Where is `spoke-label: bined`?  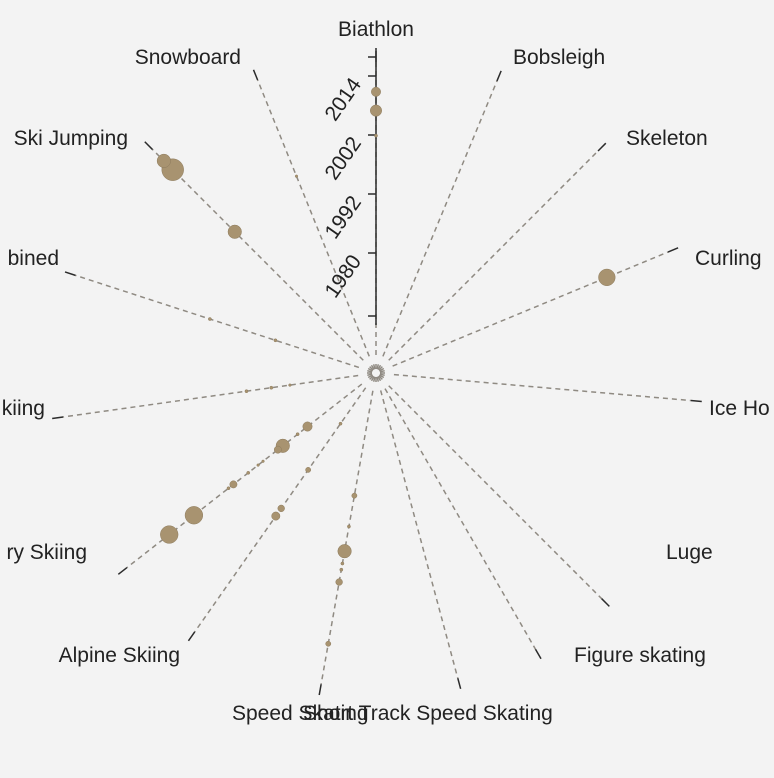 spoke-label: bined is located at coordinates (33, 258).